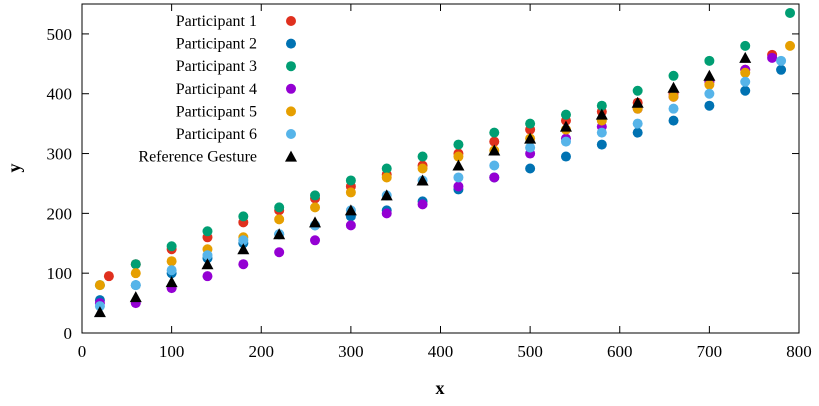 The image size is (819, 406). What do you see at coordinates (60, 34) in the screenshot?
I see `y-tick-label: 500` at bounding box center [60, 34].